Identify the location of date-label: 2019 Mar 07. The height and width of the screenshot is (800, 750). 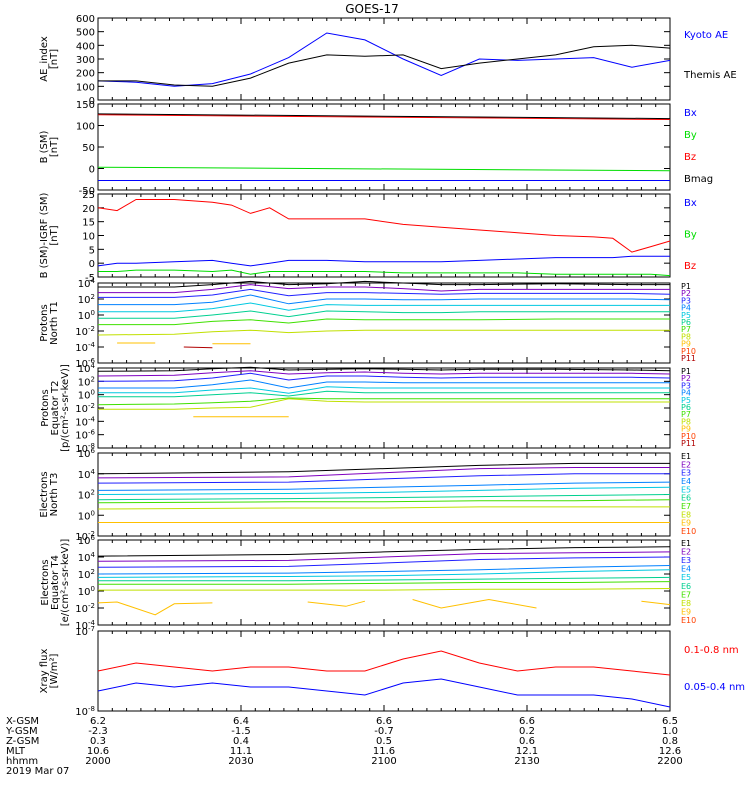
(37, 771).